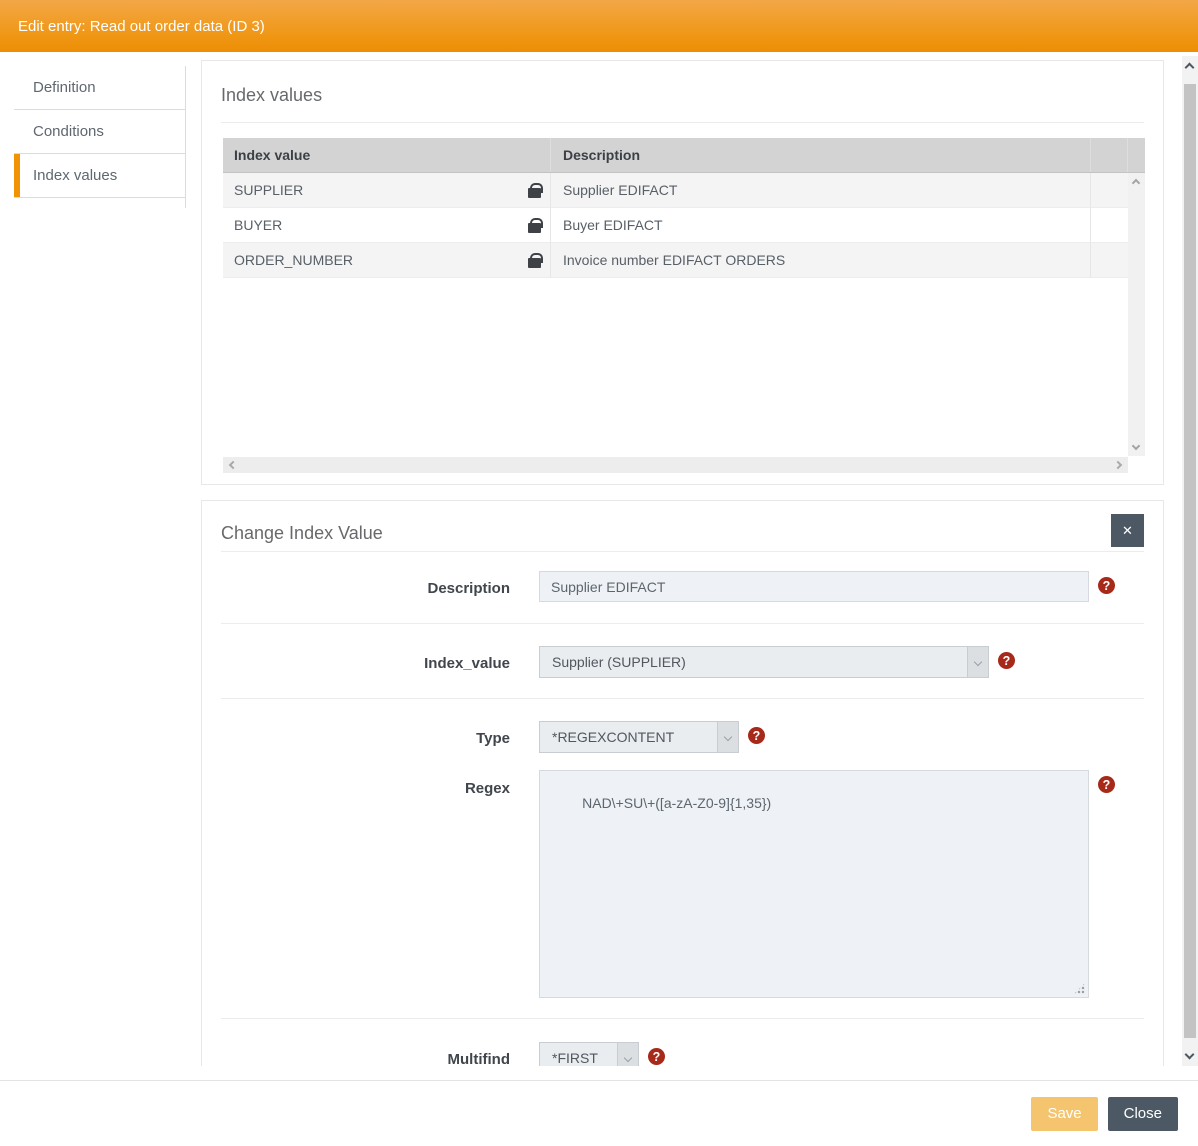  What do you see at coordinates (675, 465) in the screenshot?
I see `table-horizontal-scrollbar` at bounding box center [675, 465].